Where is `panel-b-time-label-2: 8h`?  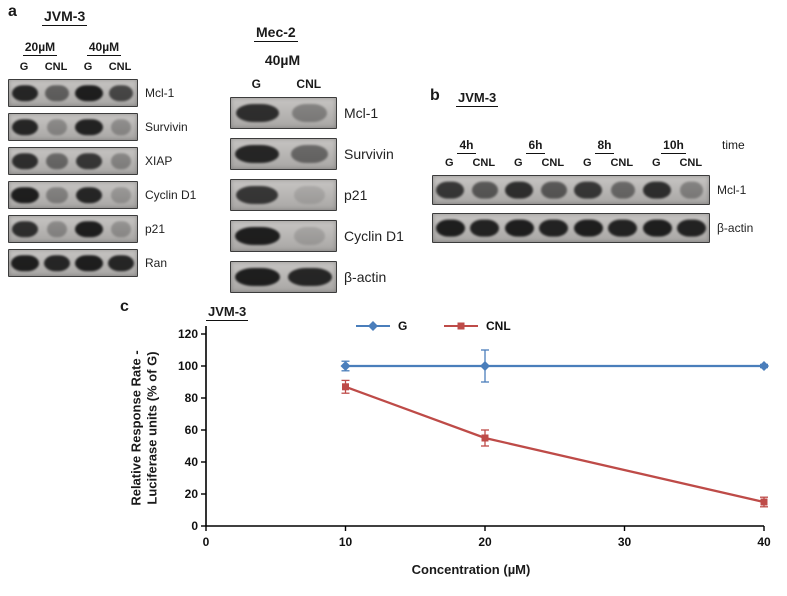
panel-b-time-label-2: 8h is located at coordinates (604, 146).